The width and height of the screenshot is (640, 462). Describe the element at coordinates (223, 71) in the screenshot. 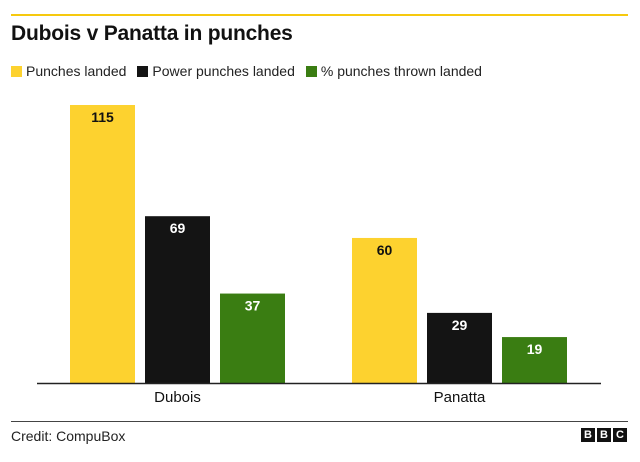

I see `legend-label: Power punches landed` at that location.